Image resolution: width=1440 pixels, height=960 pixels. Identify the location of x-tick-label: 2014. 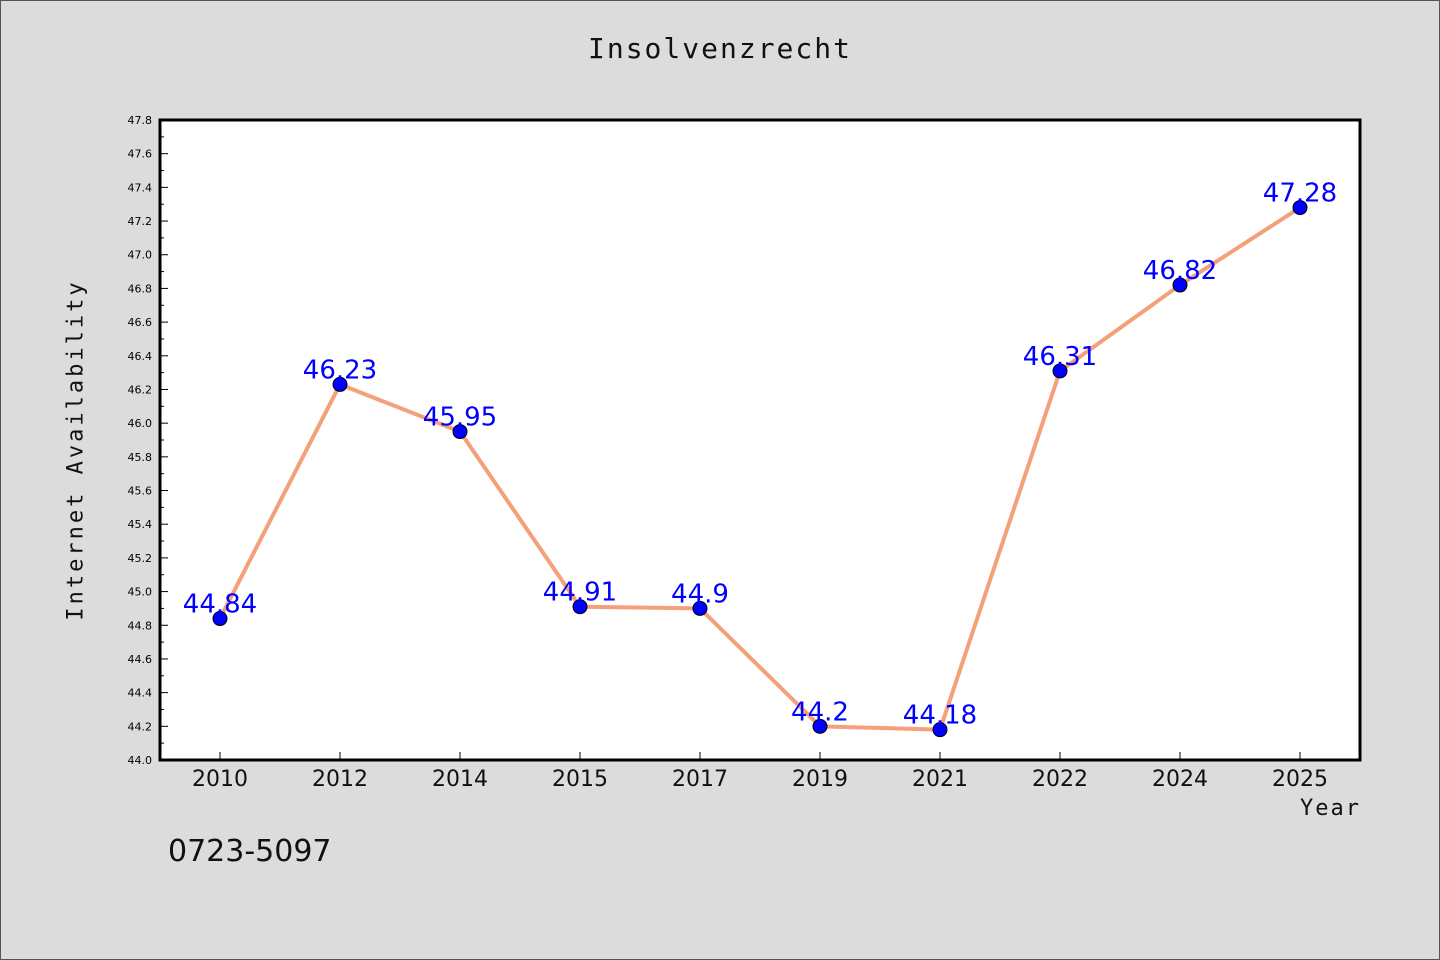
(460, 779).